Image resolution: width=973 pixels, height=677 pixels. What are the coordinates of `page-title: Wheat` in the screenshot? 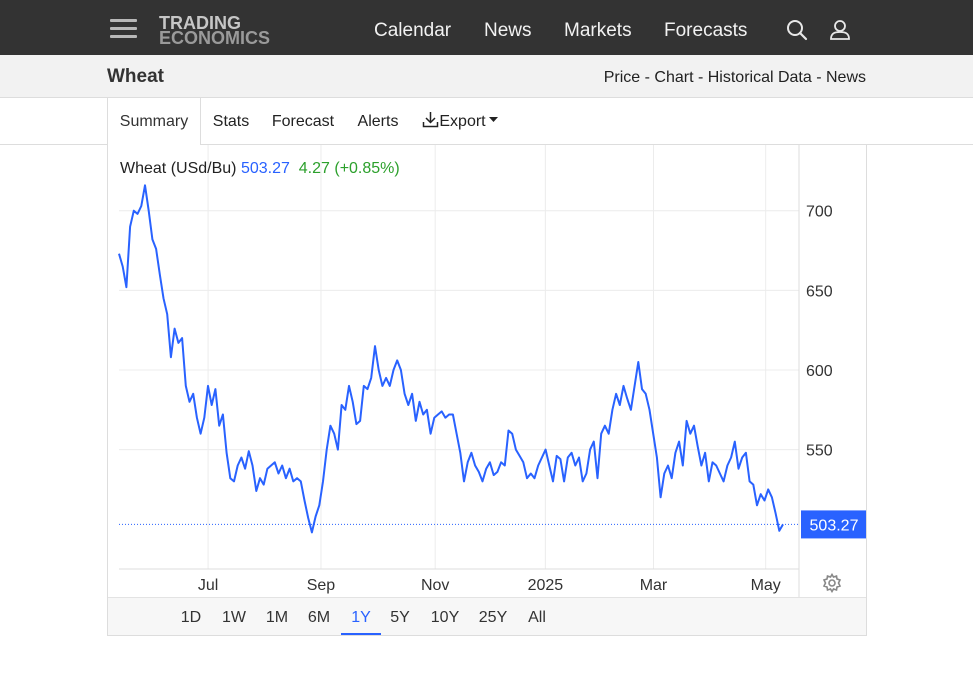 It's located at (135, 76).